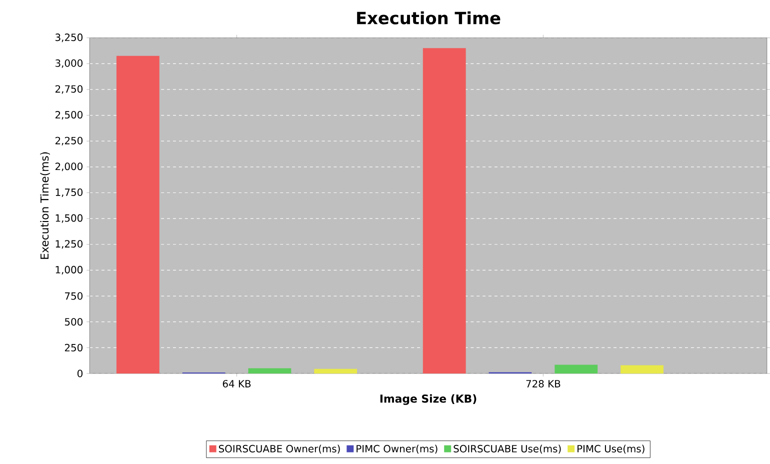 This screenshot has width=770, height=464. I want to click on y-tick-label: 2,750, so click(68, 89).